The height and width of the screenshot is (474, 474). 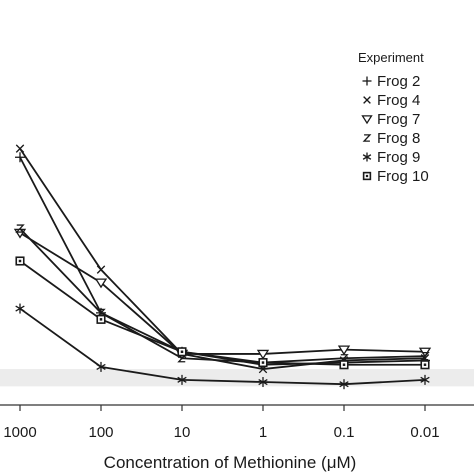 I want to click on x-axis-title: Concentration of Methionine (μM), so click(x=230, y=462).